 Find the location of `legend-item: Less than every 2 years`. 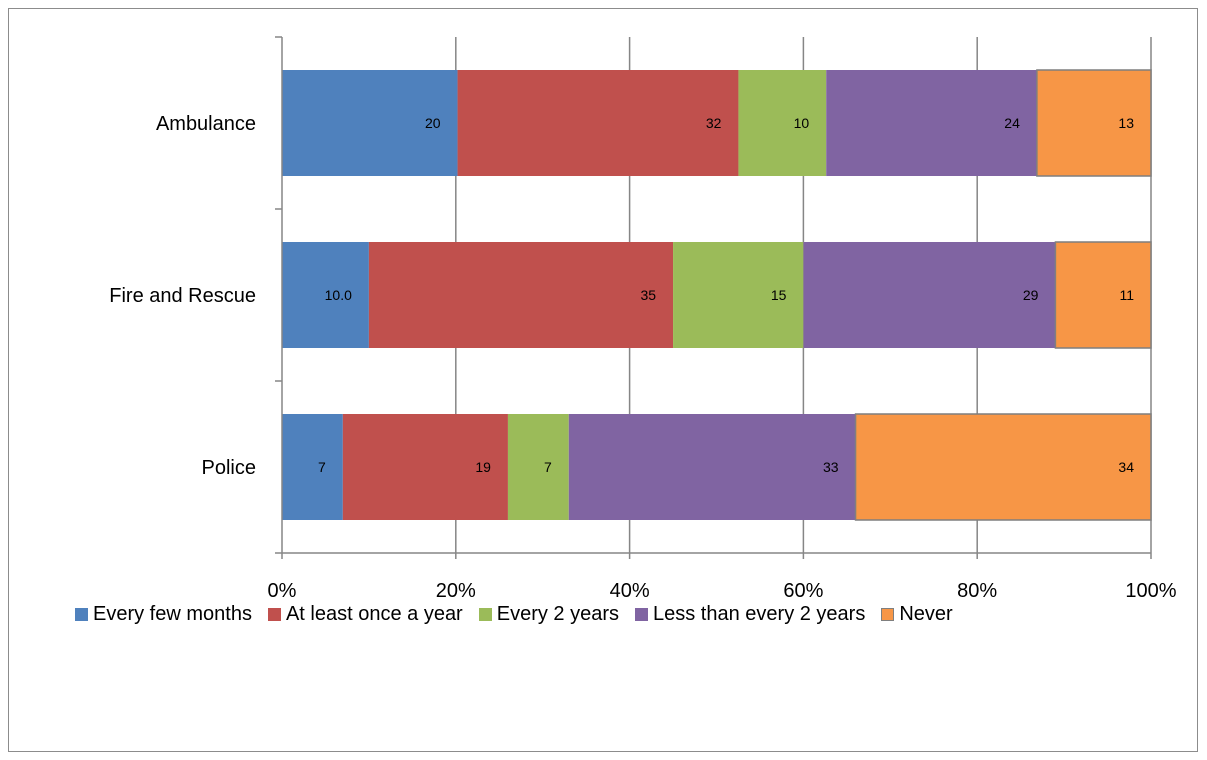

legend-item: Less than every 2 years is located at coordinates (750, 614).